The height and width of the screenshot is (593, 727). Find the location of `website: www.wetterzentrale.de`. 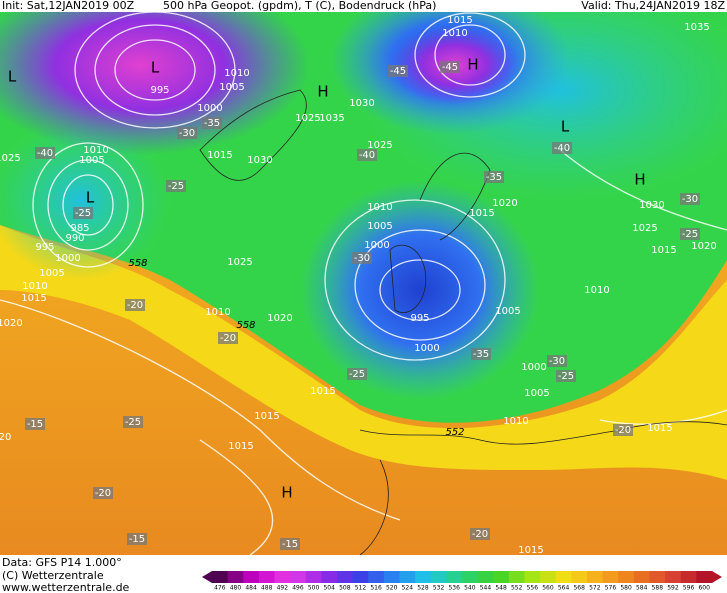

website: www.wetterzentrale.de is located at coordinates (66, 587).